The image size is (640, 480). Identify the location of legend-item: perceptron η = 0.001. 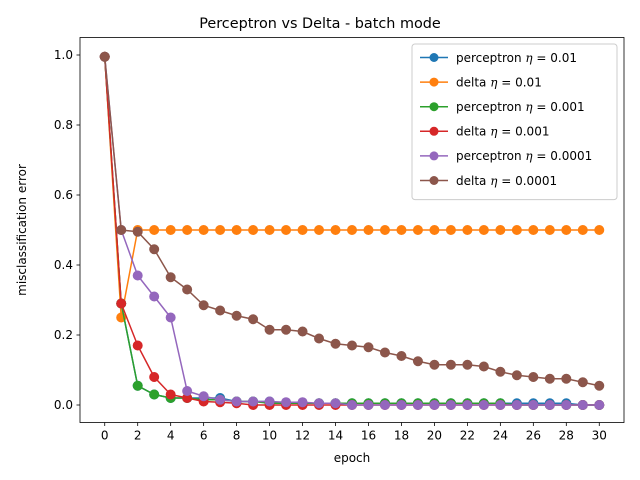
(502, 107).